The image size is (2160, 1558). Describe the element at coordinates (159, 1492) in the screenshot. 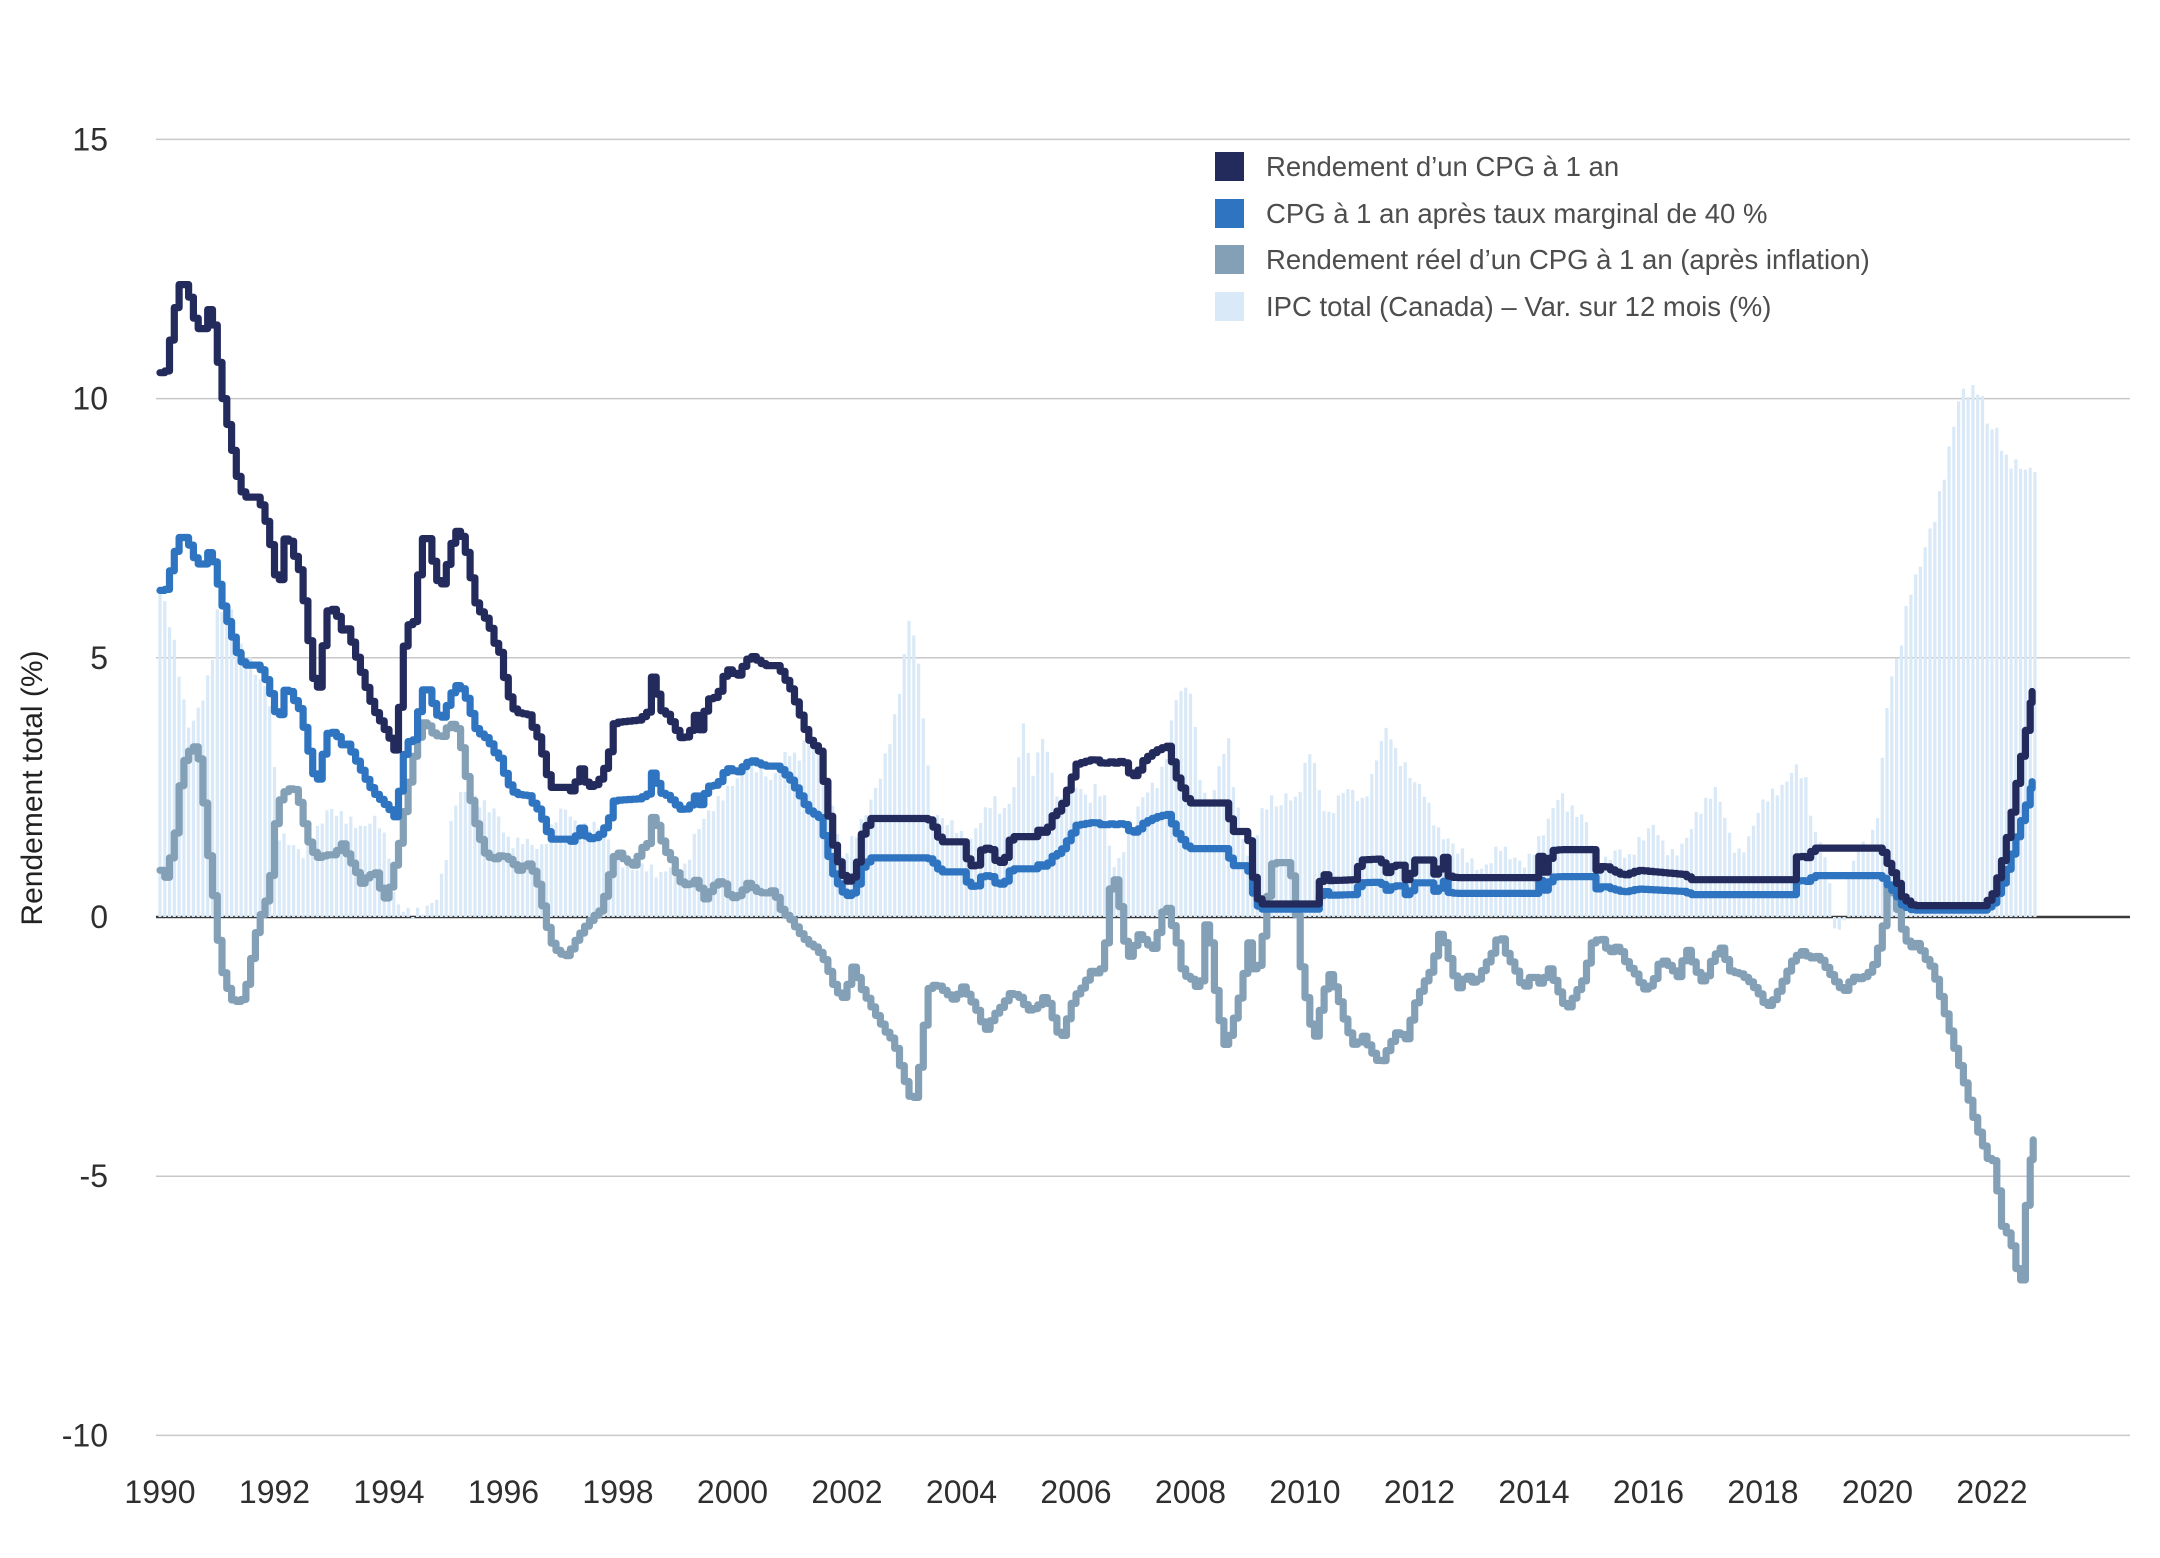

I see `x-tick-label: 1990` at that location.